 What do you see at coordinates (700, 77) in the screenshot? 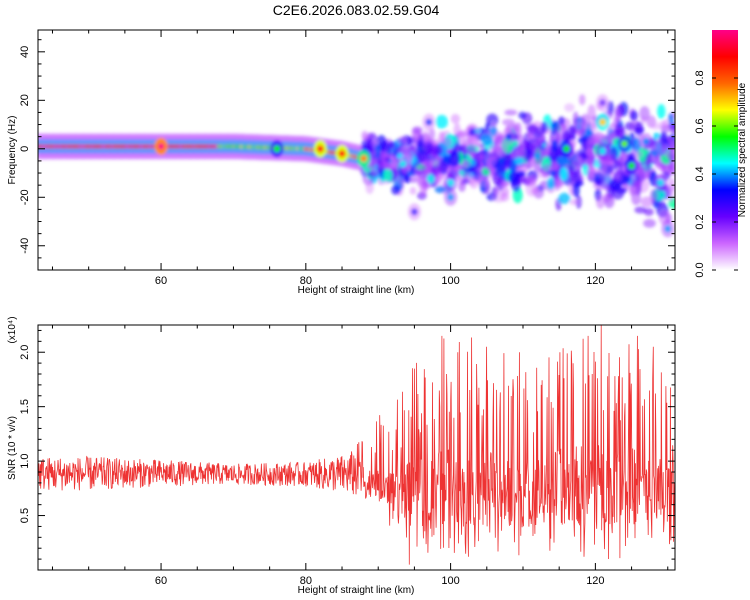
I see `colorbar-tick-label: 0.8` at bounding box center [700, 77].